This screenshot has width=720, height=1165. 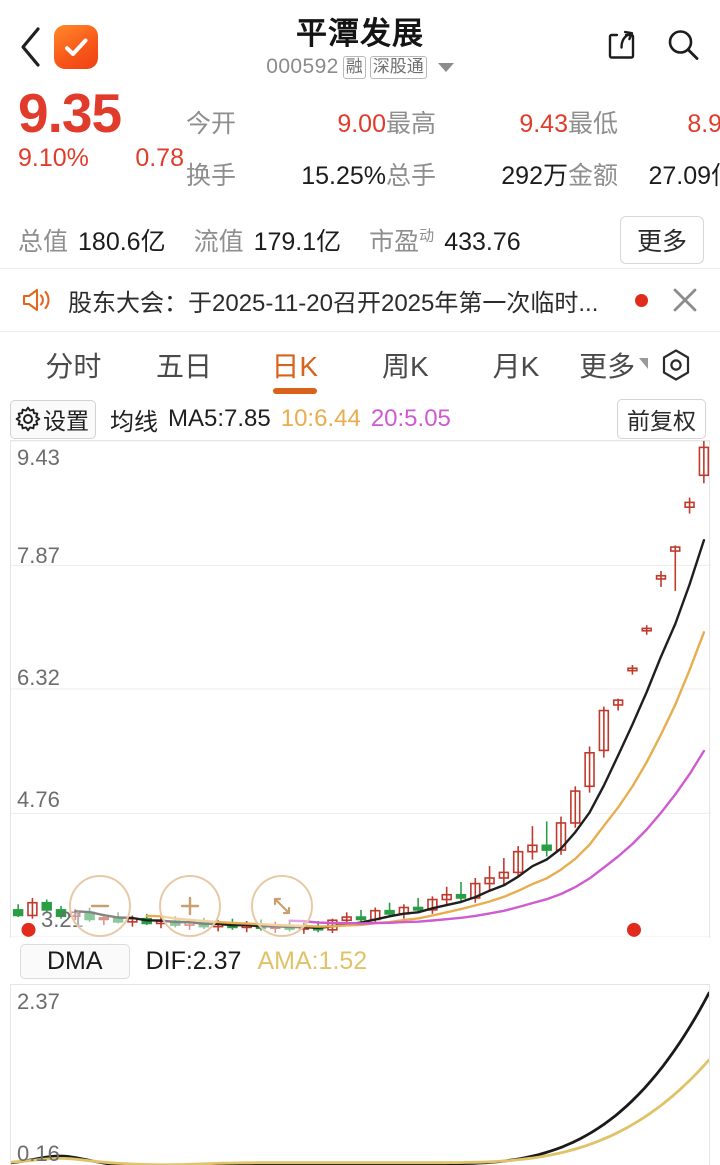 I want to click on dma-indicator-header: DMA DIF:2.37 AMA:1.52, so click(x=360, y=961).